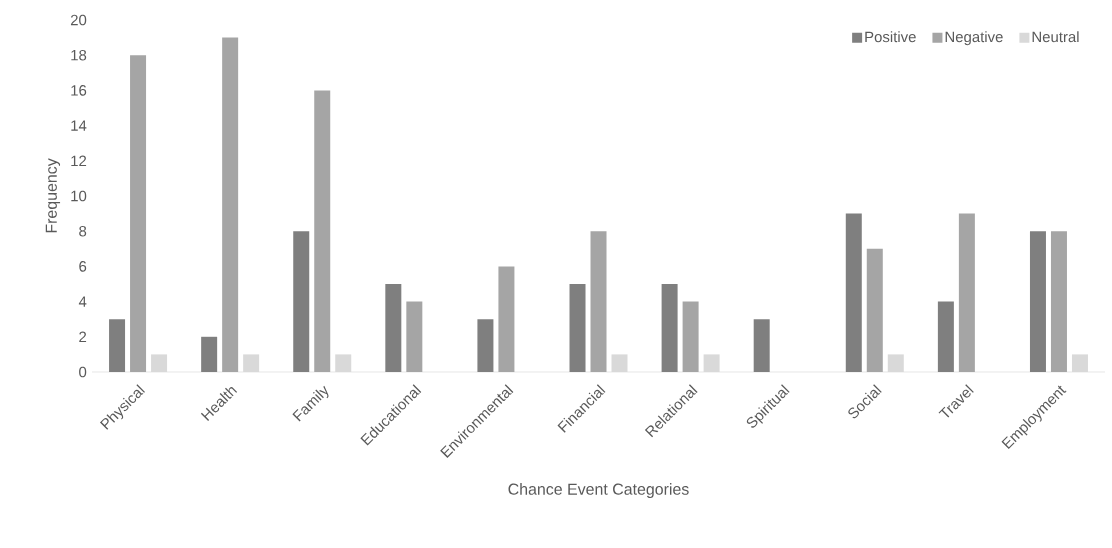 The image size is (1112, 548). Describe the element at coordinates (79, 160) in the screenshot. I see `y-tick-label: 12` at that location.